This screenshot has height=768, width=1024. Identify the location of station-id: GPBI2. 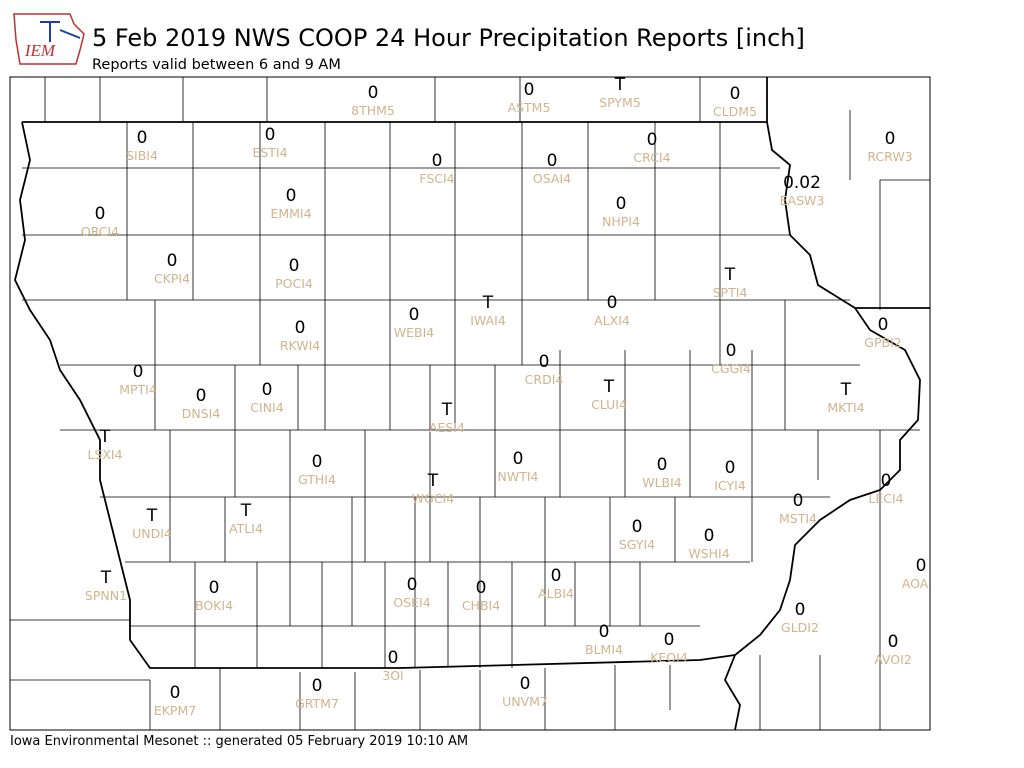
(882, 342).